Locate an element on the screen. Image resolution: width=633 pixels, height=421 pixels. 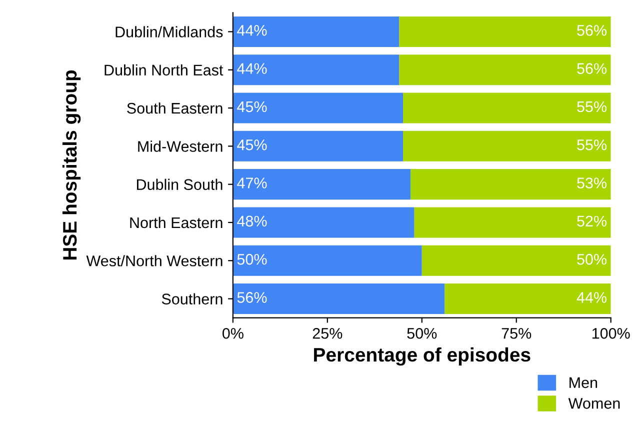
y-tick-label: West/North Western is located at coordinates (154, 260).